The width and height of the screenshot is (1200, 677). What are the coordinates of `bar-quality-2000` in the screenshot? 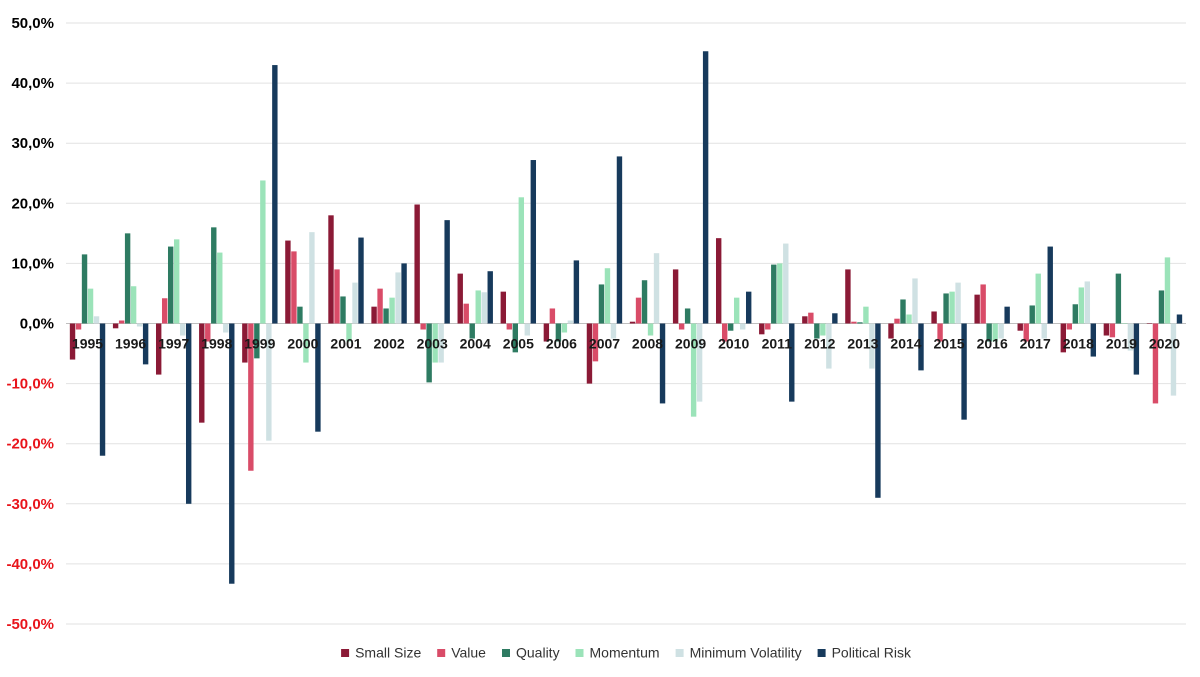 It's located at (300, 315).